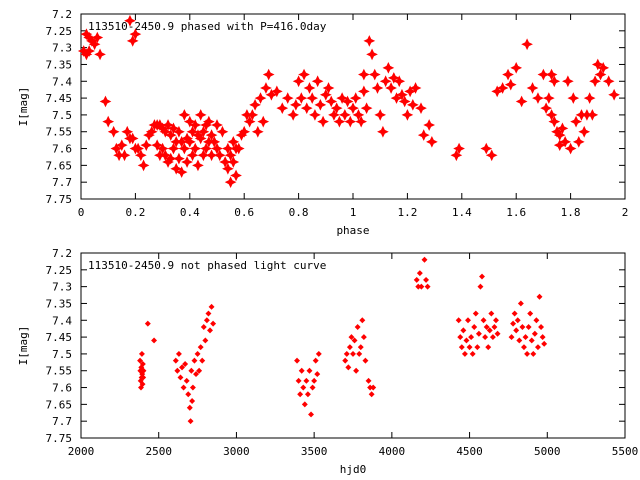  Describe the element at coordinates (516, 212) in the screenshot. I see `x-tick-label: 1.6` at that location.